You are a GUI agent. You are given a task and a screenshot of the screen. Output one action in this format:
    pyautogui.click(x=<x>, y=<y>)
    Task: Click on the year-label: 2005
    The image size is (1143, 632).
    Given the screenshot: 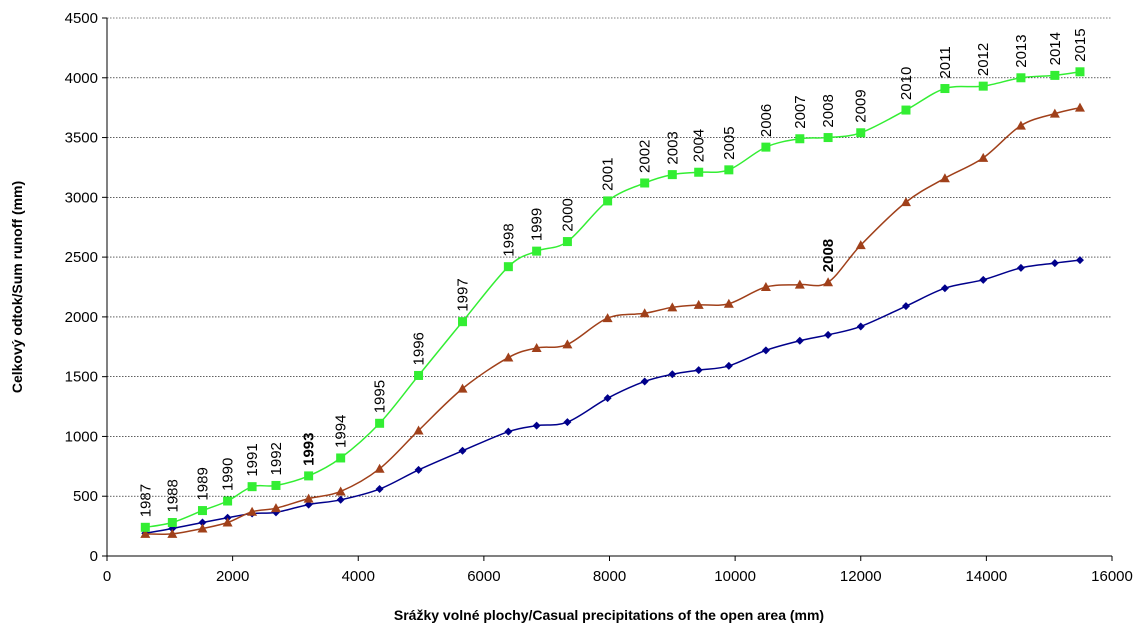 What is the action you would take?
    pyautogui.click(x=729, y=142)
    